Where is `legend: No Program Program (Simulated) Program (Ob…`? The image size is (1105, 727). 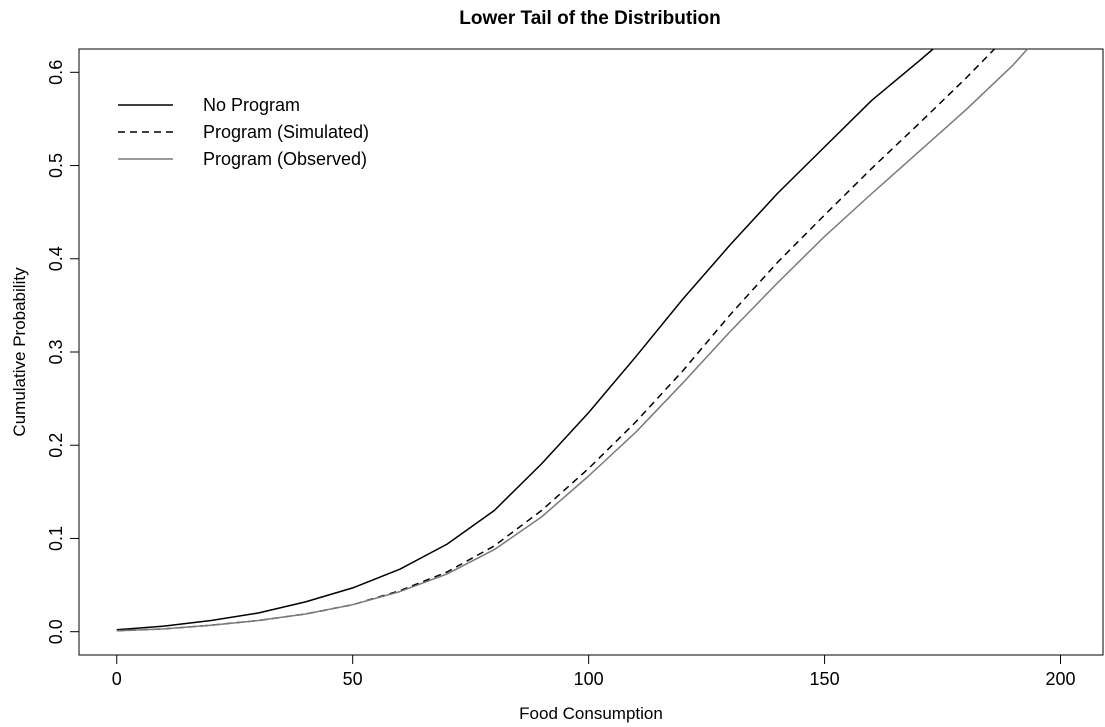 legend: No Program Program (Simulated) Program (Ob… is located at coordinates (243, 132).